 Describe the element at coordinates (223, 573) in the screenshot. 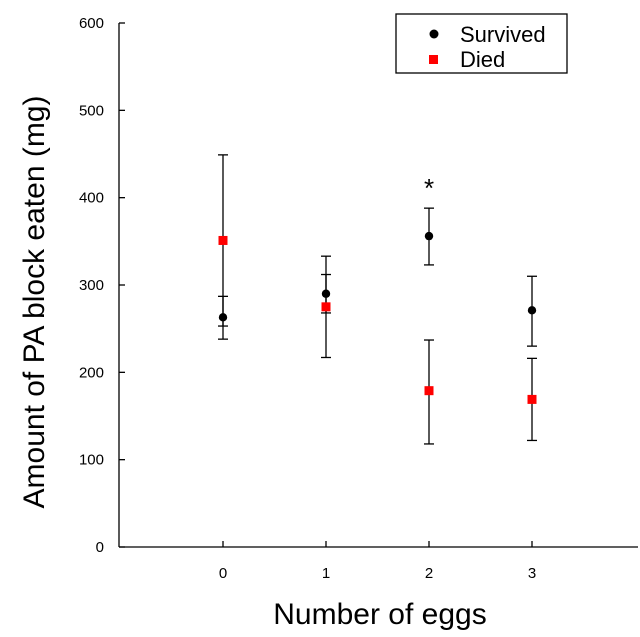

I see `x-tick-label: 0` at that location.